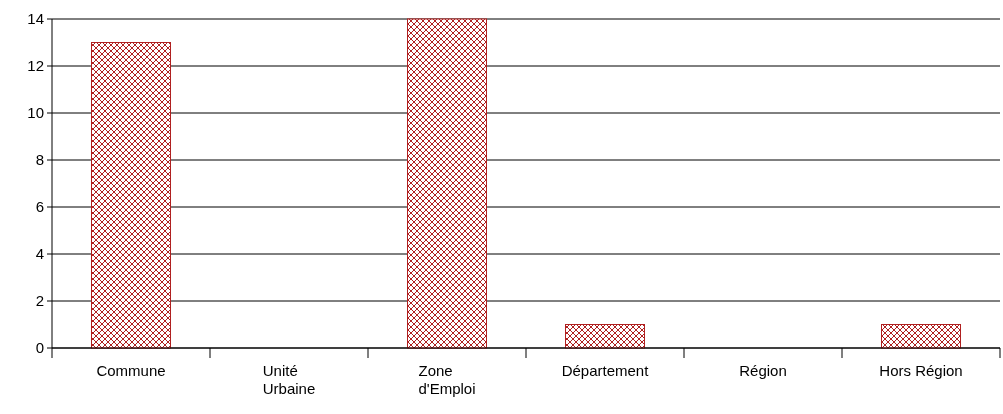 This screenshot has width=1003, height=414. What do you see at coordinates (763, 370) in the screenshot?
I see `x-tick-label: Région` at bounding box center [763, 370].